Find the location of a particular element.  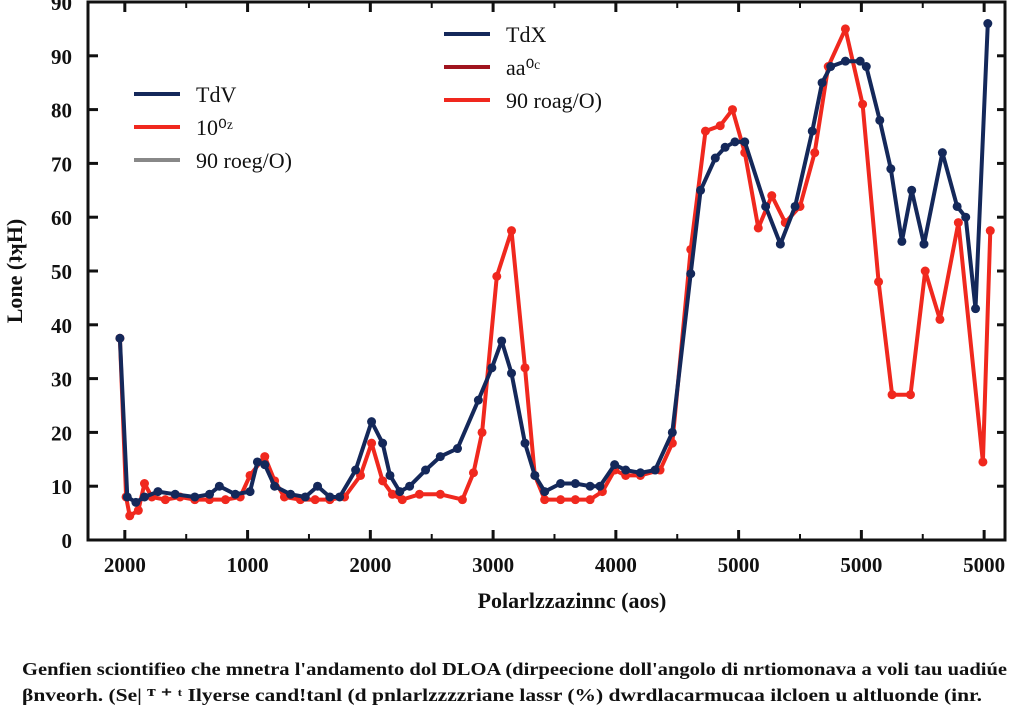

x-tick-label: 1000 is located at coordinates (248, 565).